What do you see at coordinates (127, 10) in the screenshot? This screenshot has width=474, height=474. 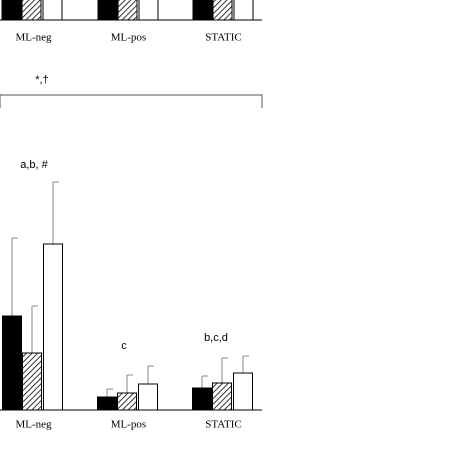 I see `cropped-bars` at bounding box center [127, 10].